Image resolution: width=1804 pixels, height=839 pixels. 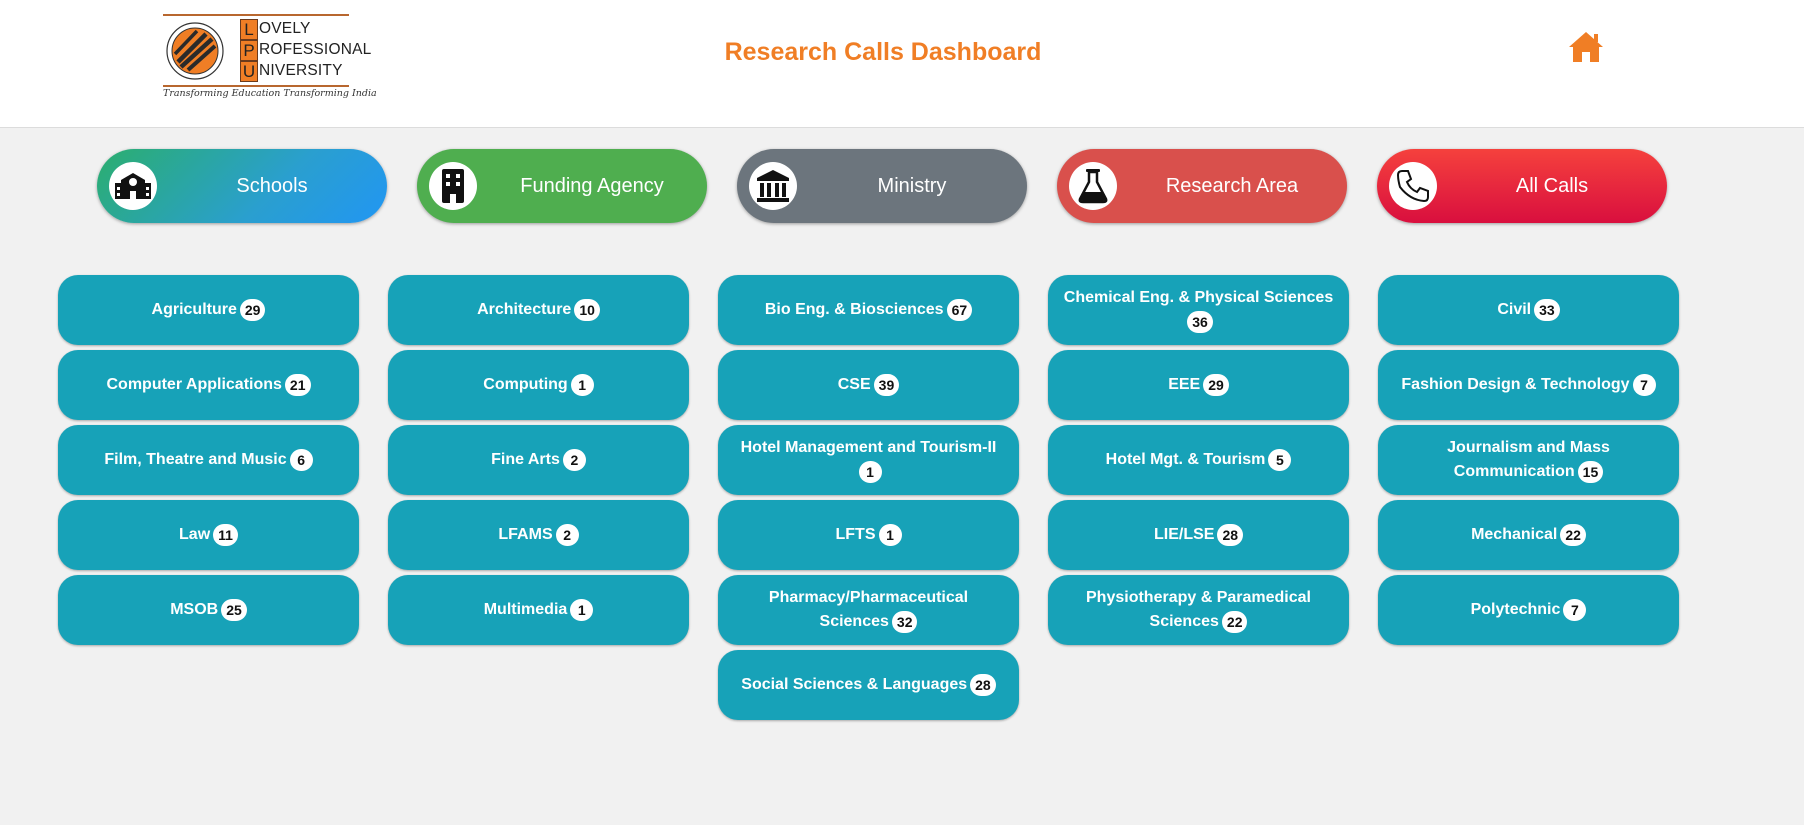 I want to click on school-button: Civil 33, so click(x=1528, y=310).